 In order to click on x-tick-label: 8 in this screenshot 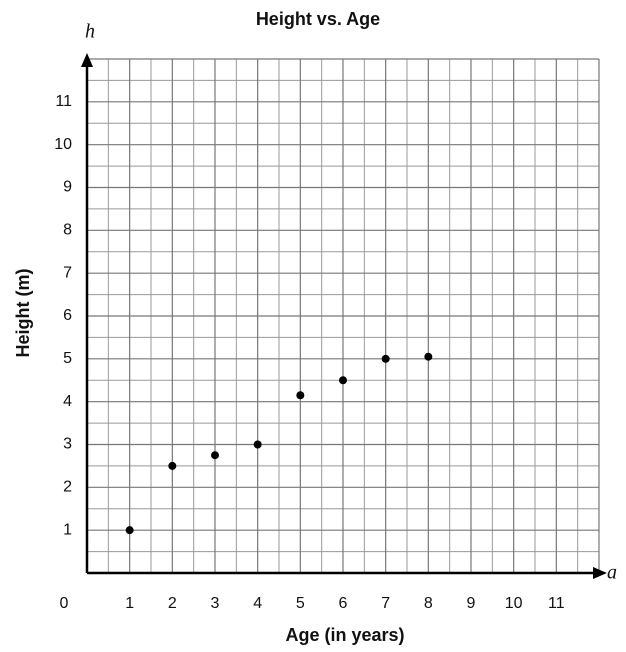, I will do `click(428, 603)`.